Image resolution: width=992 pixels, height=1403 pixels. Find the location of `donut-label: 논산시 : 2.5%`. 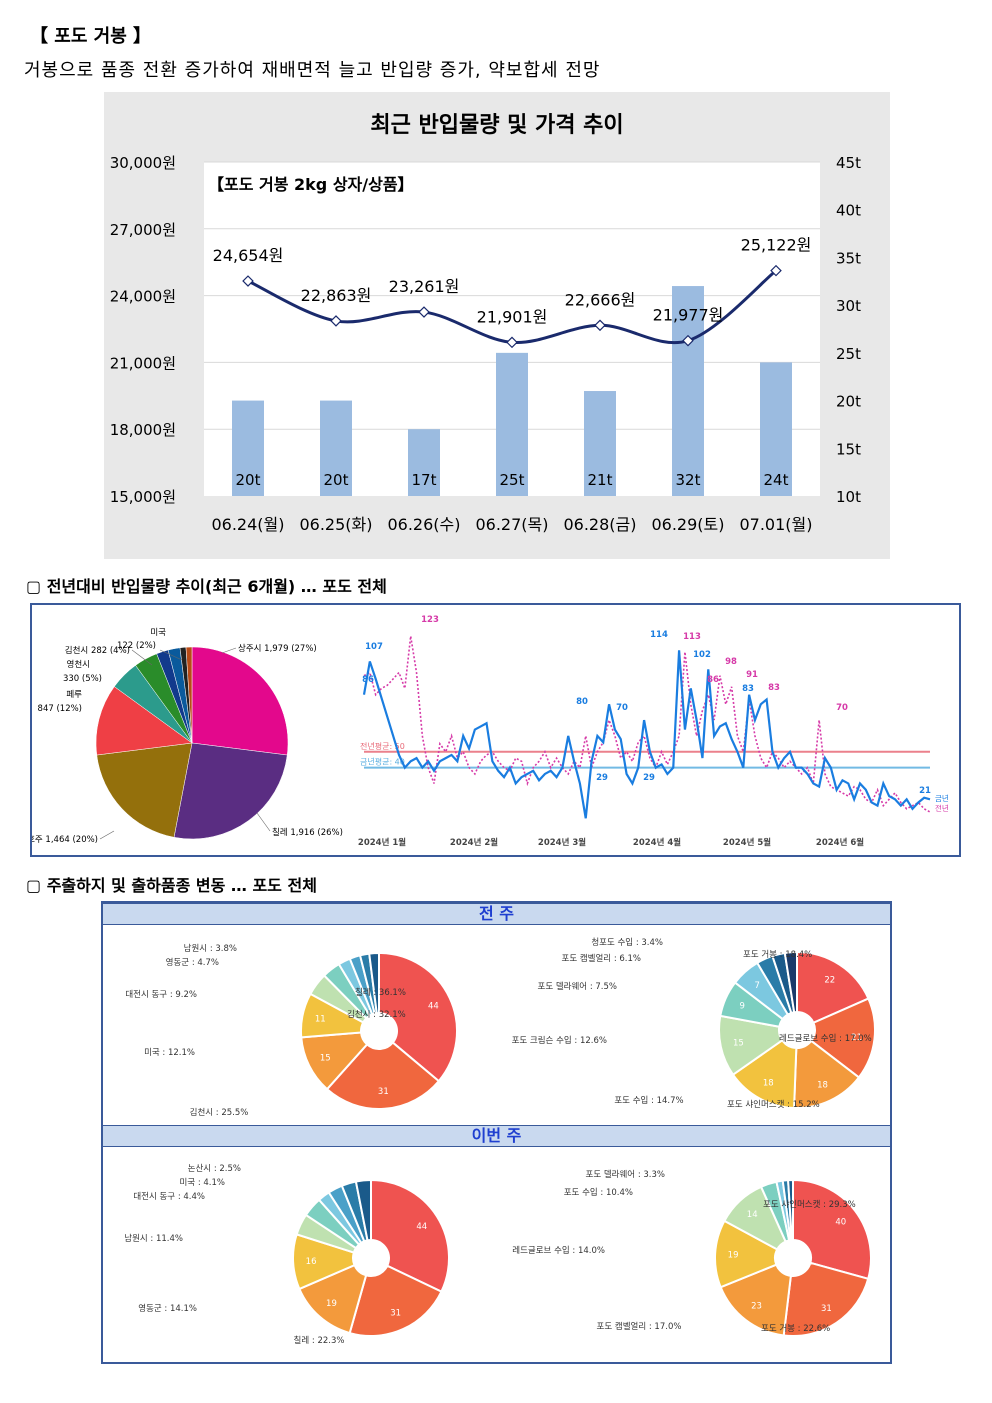

donut-label: 논산시 : 2.5% is located at coordinates (214, 1168).